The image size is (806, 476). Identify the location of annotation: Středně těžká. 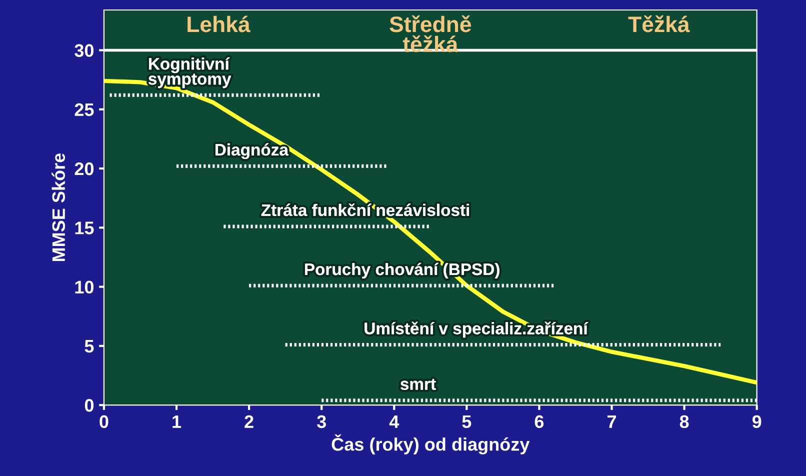
(431, 33).